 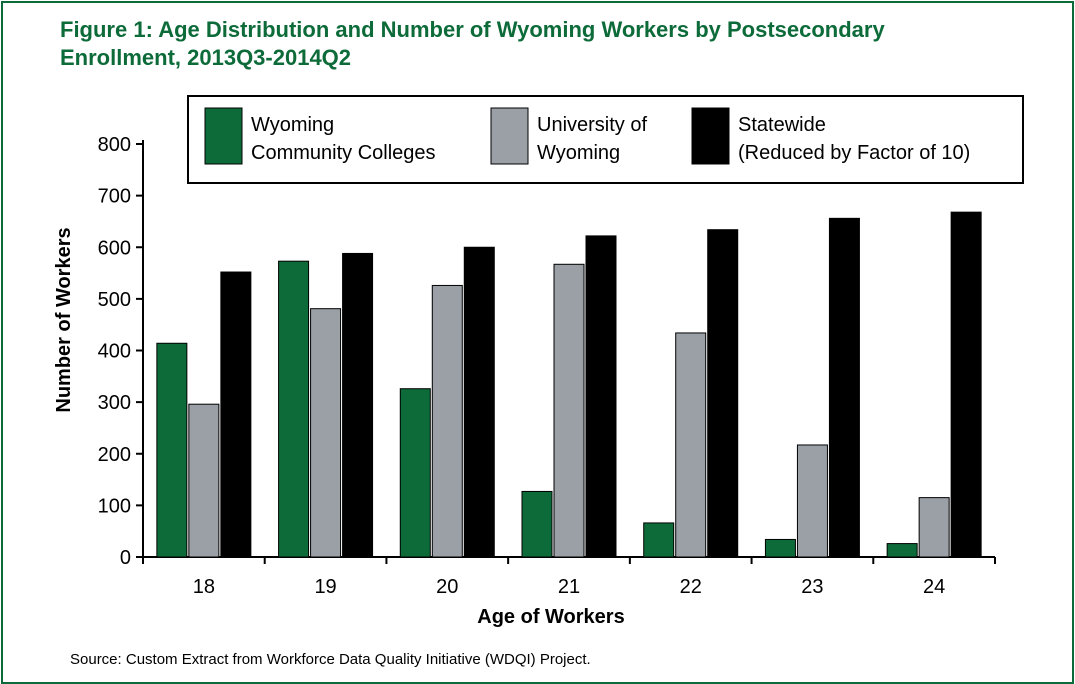 What do you see at coordinates (114, 403) in the screenshot?
I see `y-tick-label: 300` at bounding box center [114, 403].